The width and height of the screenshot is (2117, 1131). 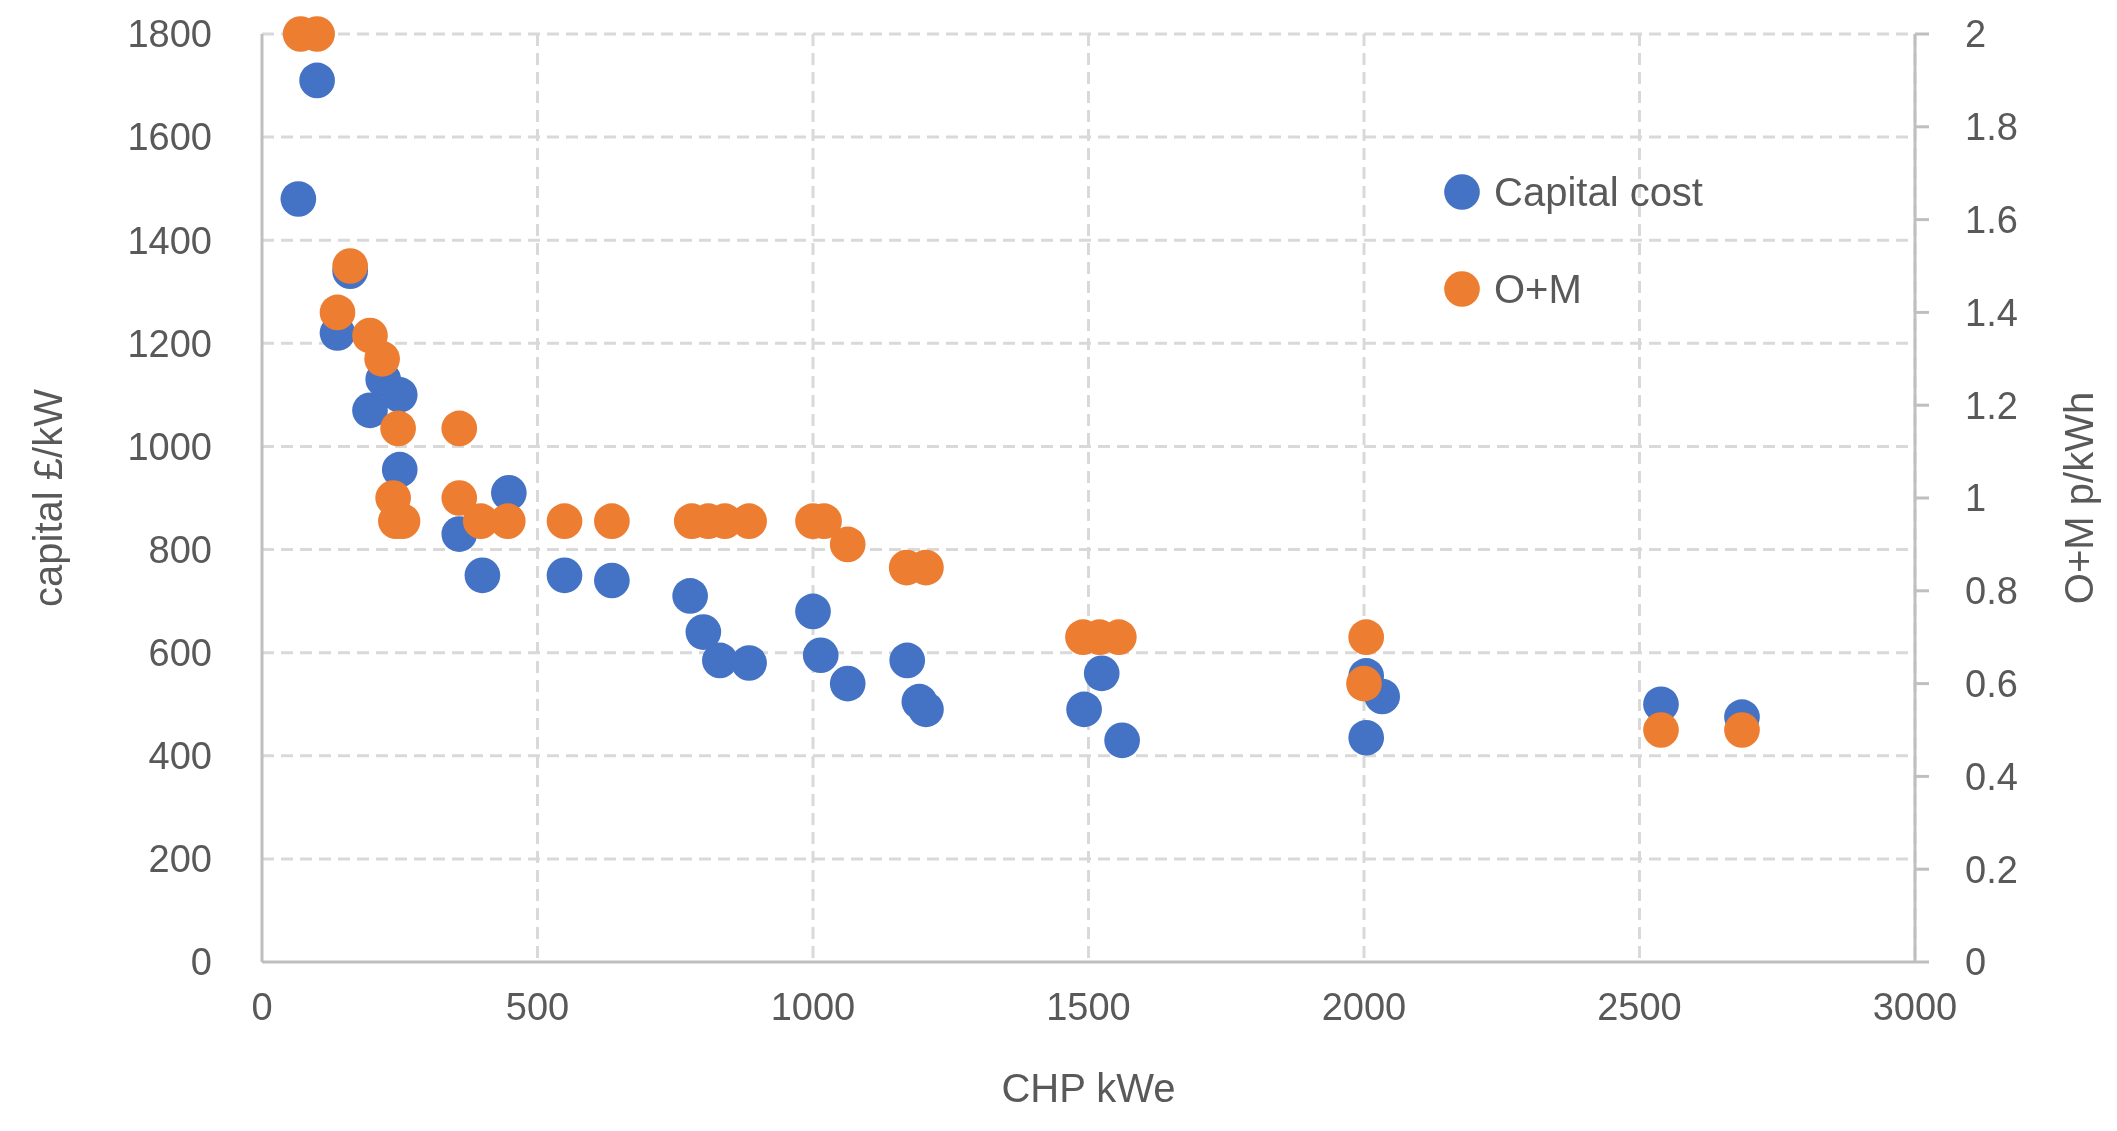 I want to click on y-tick-label: 1800, so click(x=169, y=34).